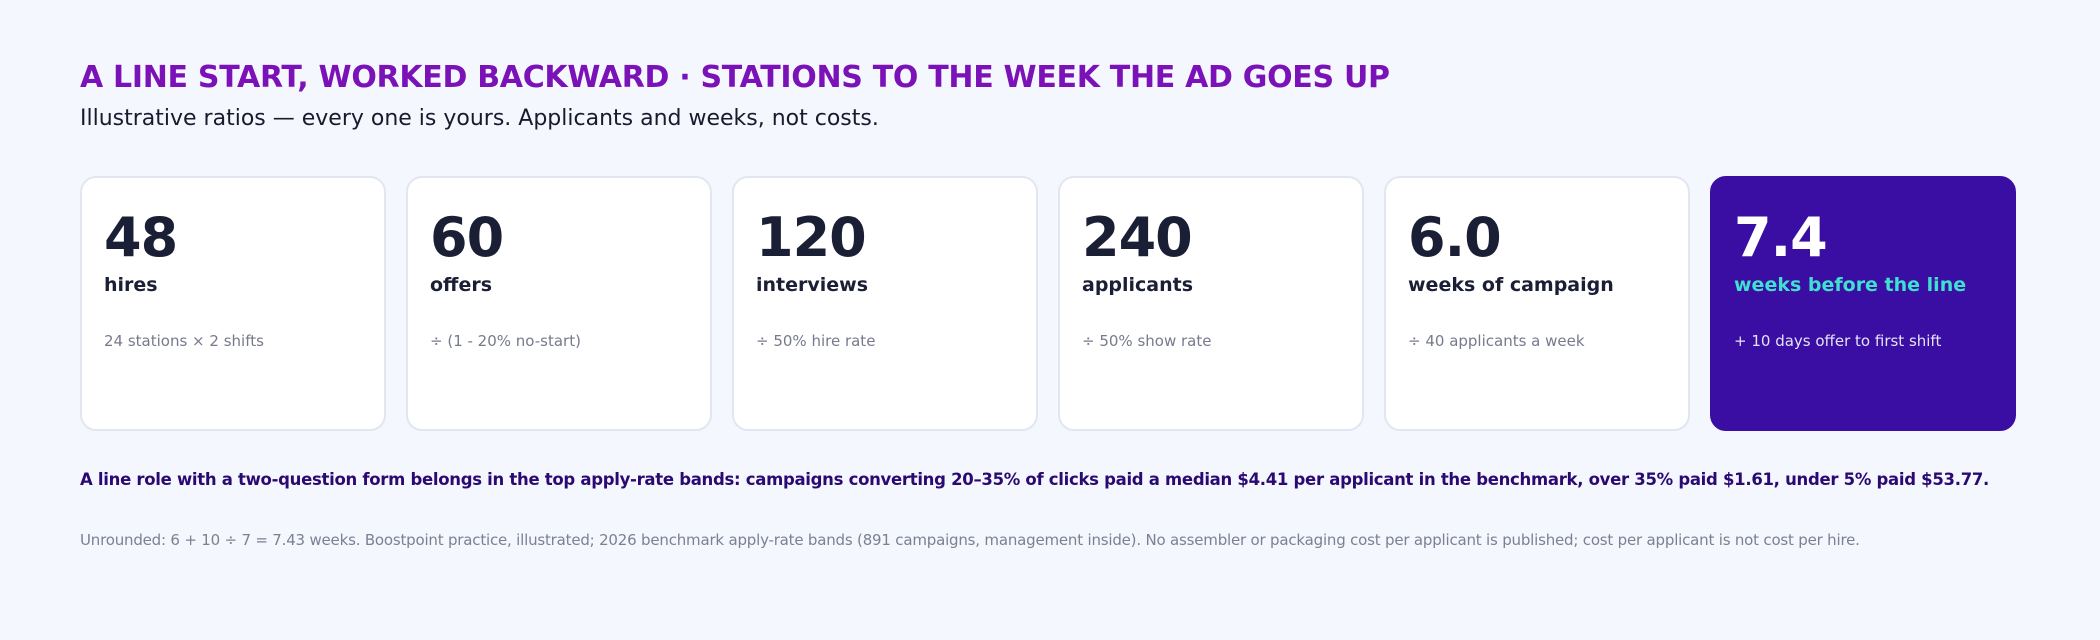  I want to click on stat-label: weeks before the line, so click(1850, 285).